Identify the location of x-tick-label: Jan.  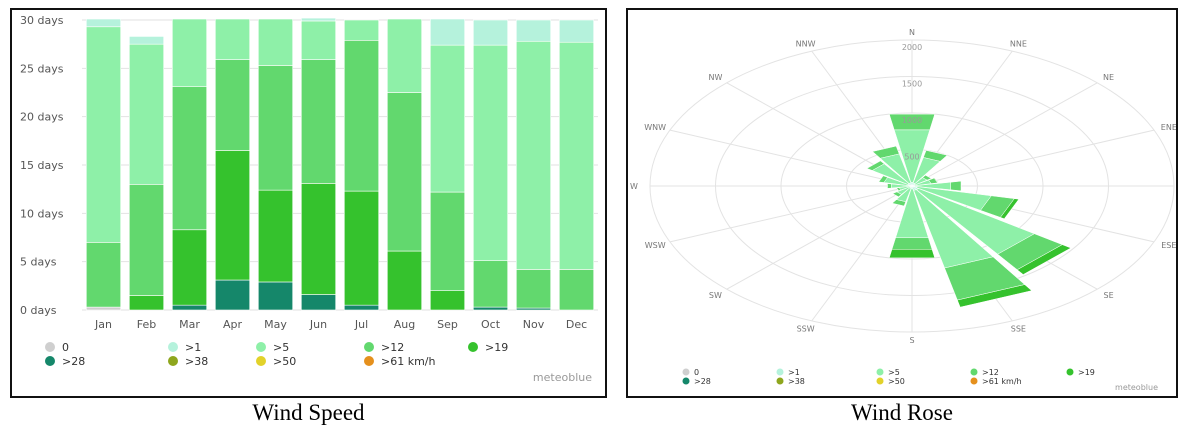
(103, 324).